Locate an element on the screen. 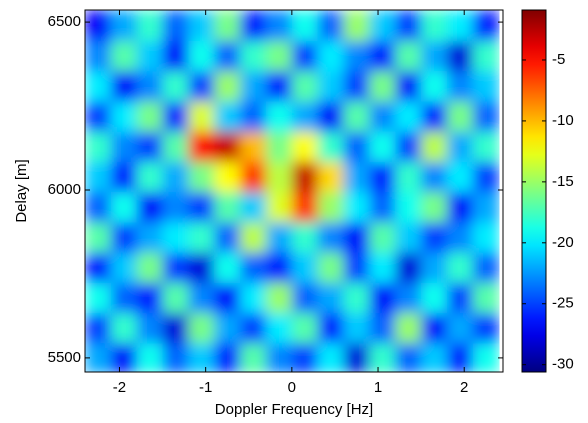 This screenshot has width=588, height=423. colorbar-tick-label: -25 is located at coordinates (563, 303).